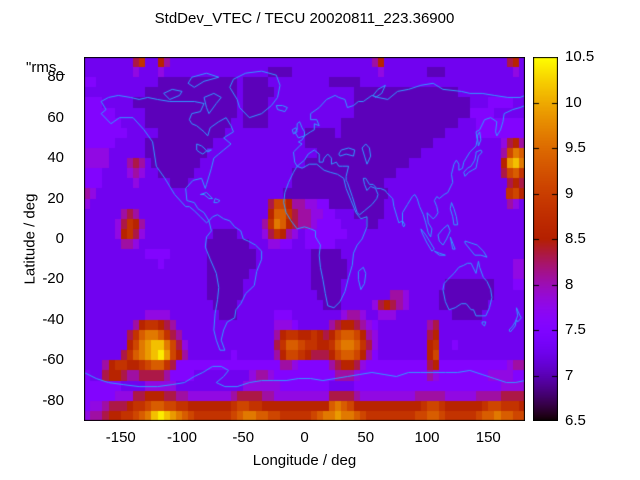 The width and height of the screenshot is (640, 480). What do you see at coordinates (59, 238) in the screenshot?
I see `y-tick-label: 0` at bounding box center [59, 238].